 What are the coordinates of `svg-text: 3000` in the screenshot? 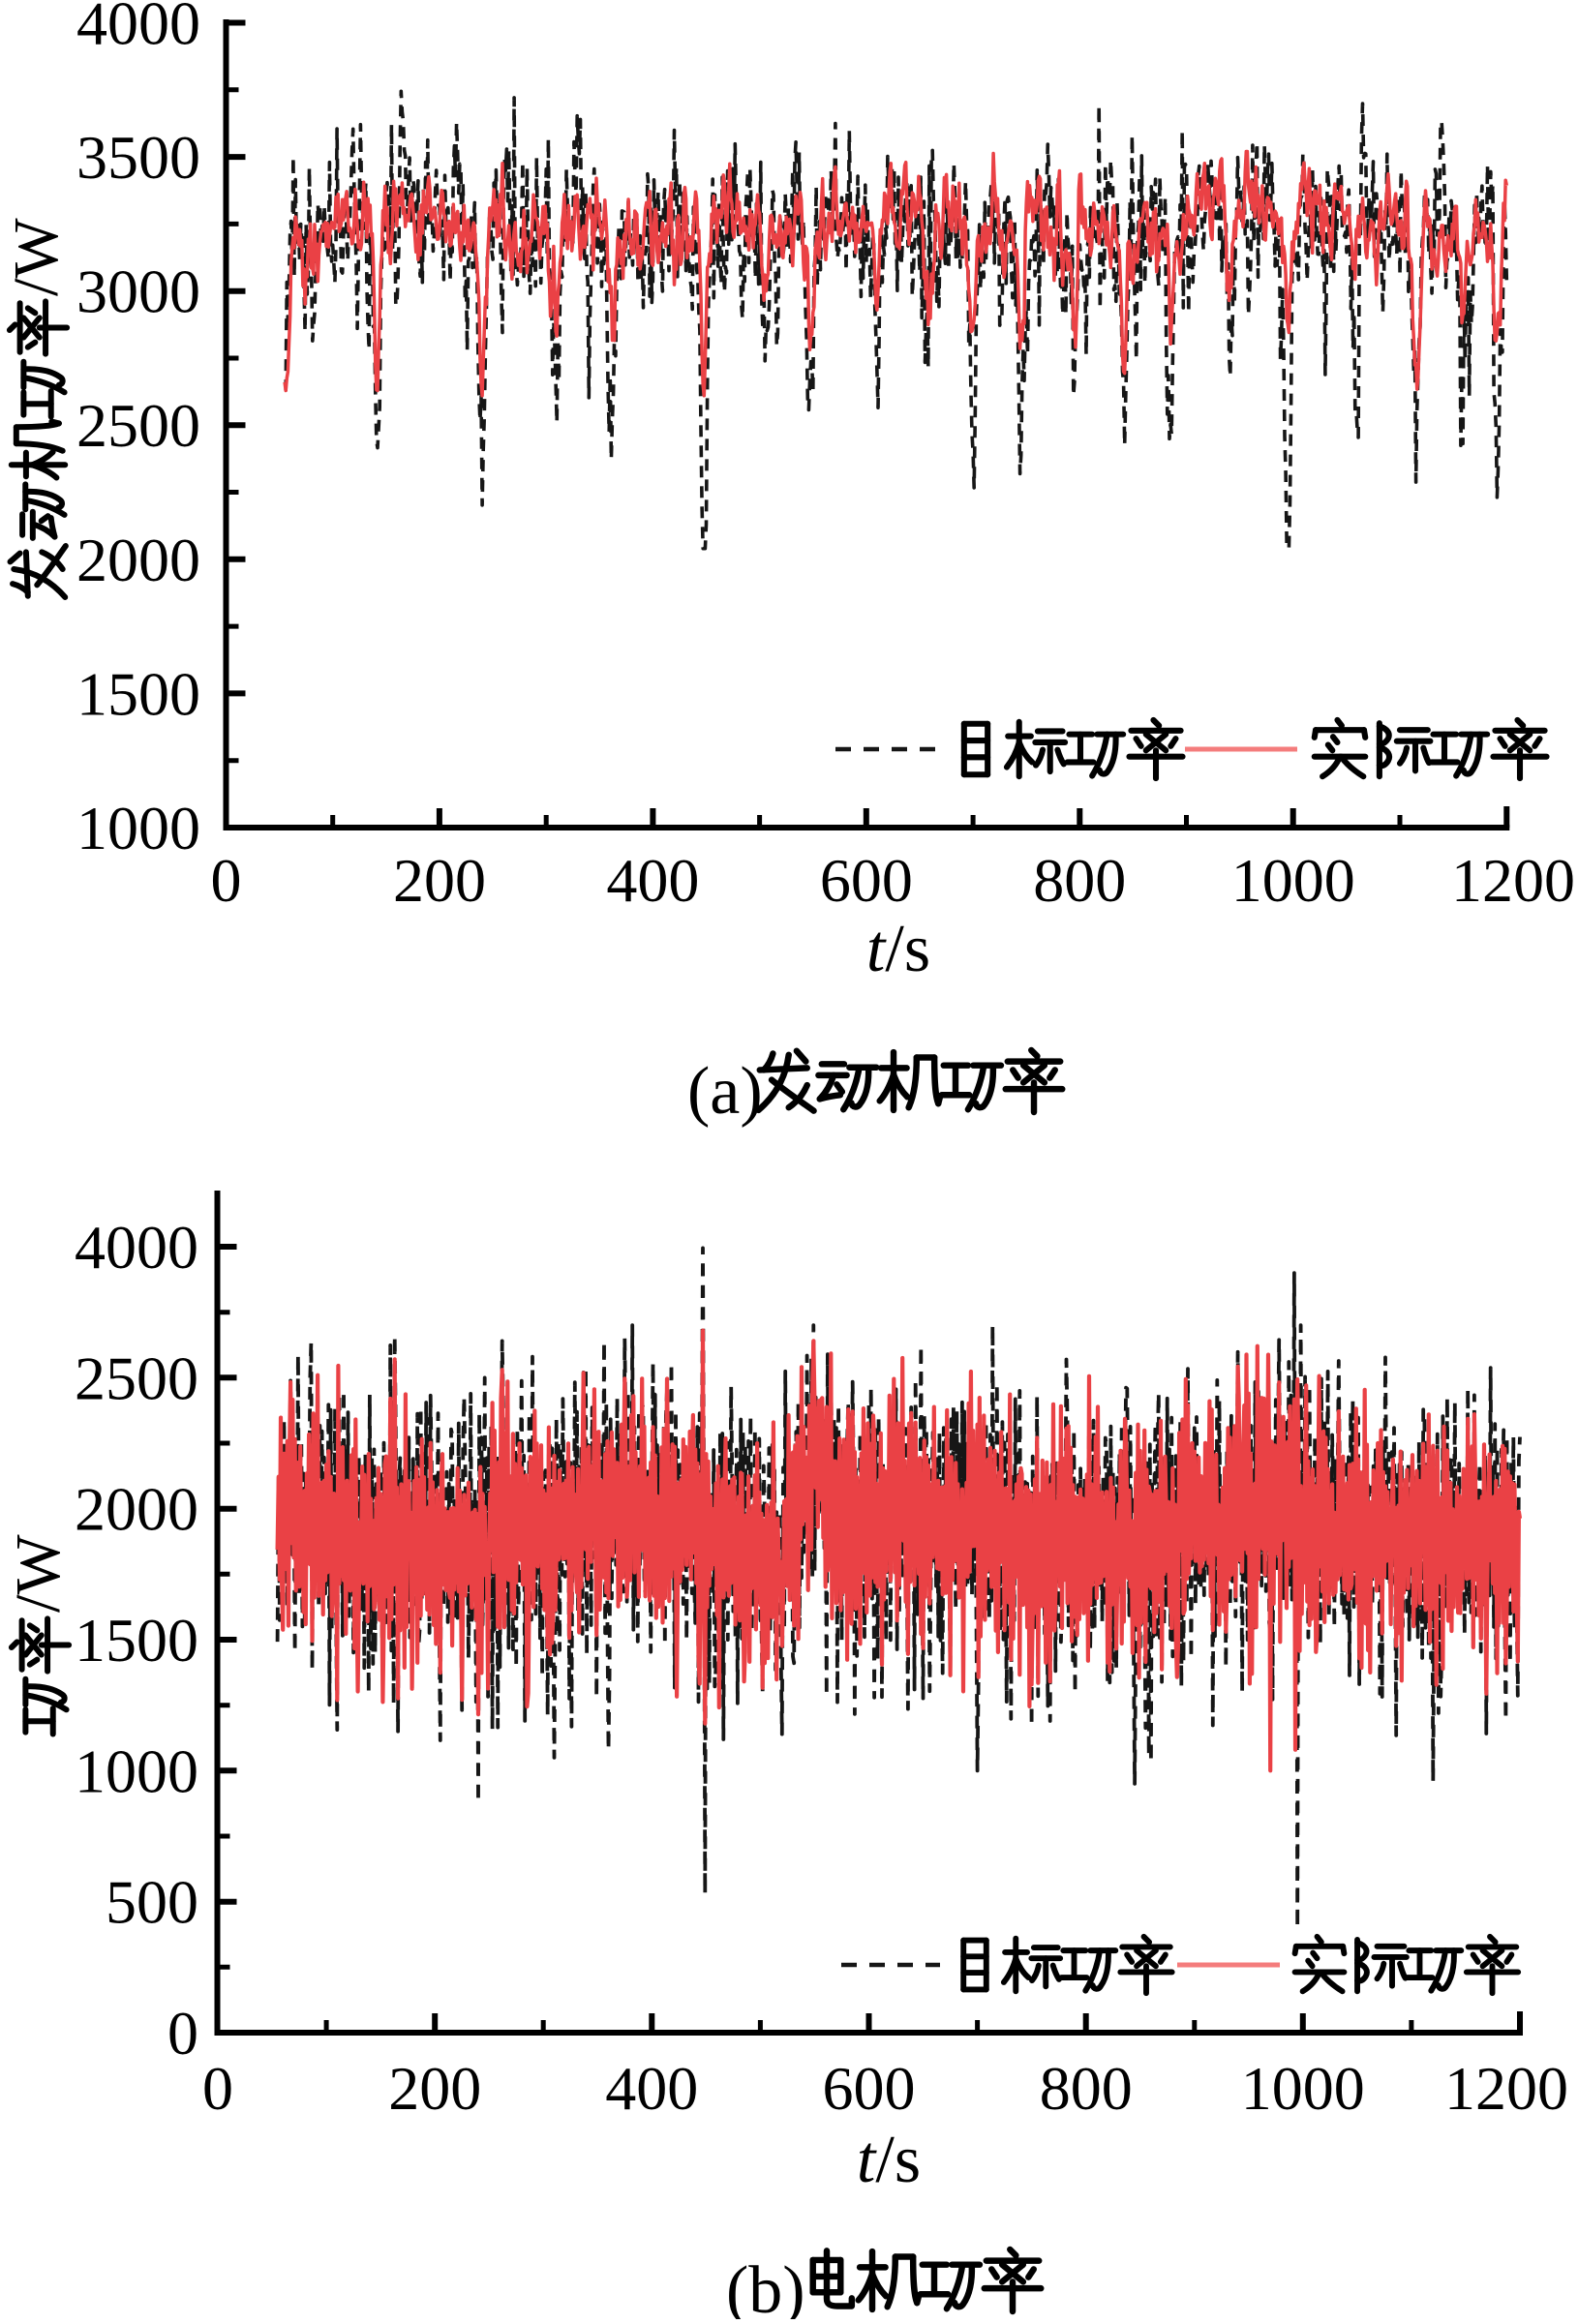 It's located at (138, 291).